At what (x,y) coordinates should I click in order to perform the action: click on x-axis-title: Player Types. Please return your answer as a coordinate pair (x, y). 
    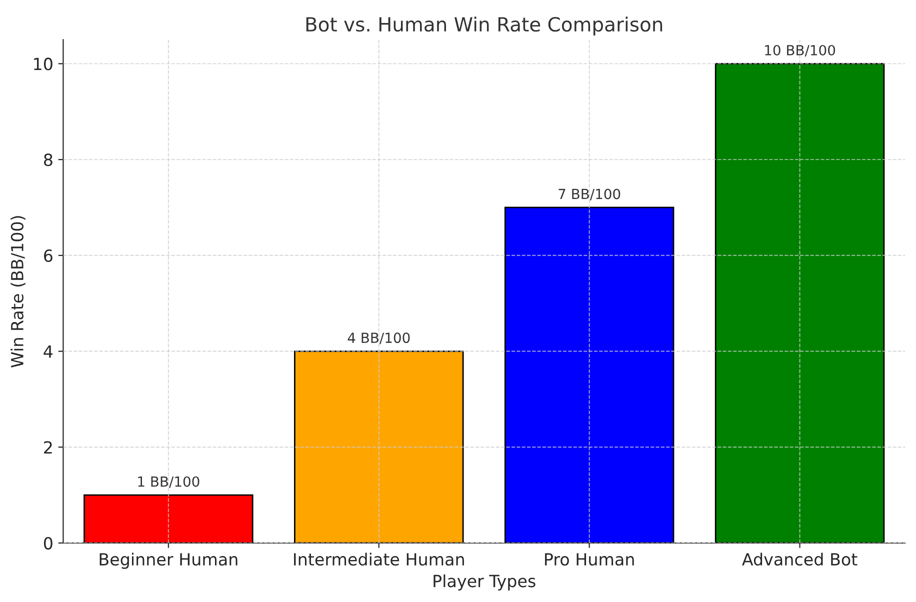
    Looking at the image, I should click on (485, 582).